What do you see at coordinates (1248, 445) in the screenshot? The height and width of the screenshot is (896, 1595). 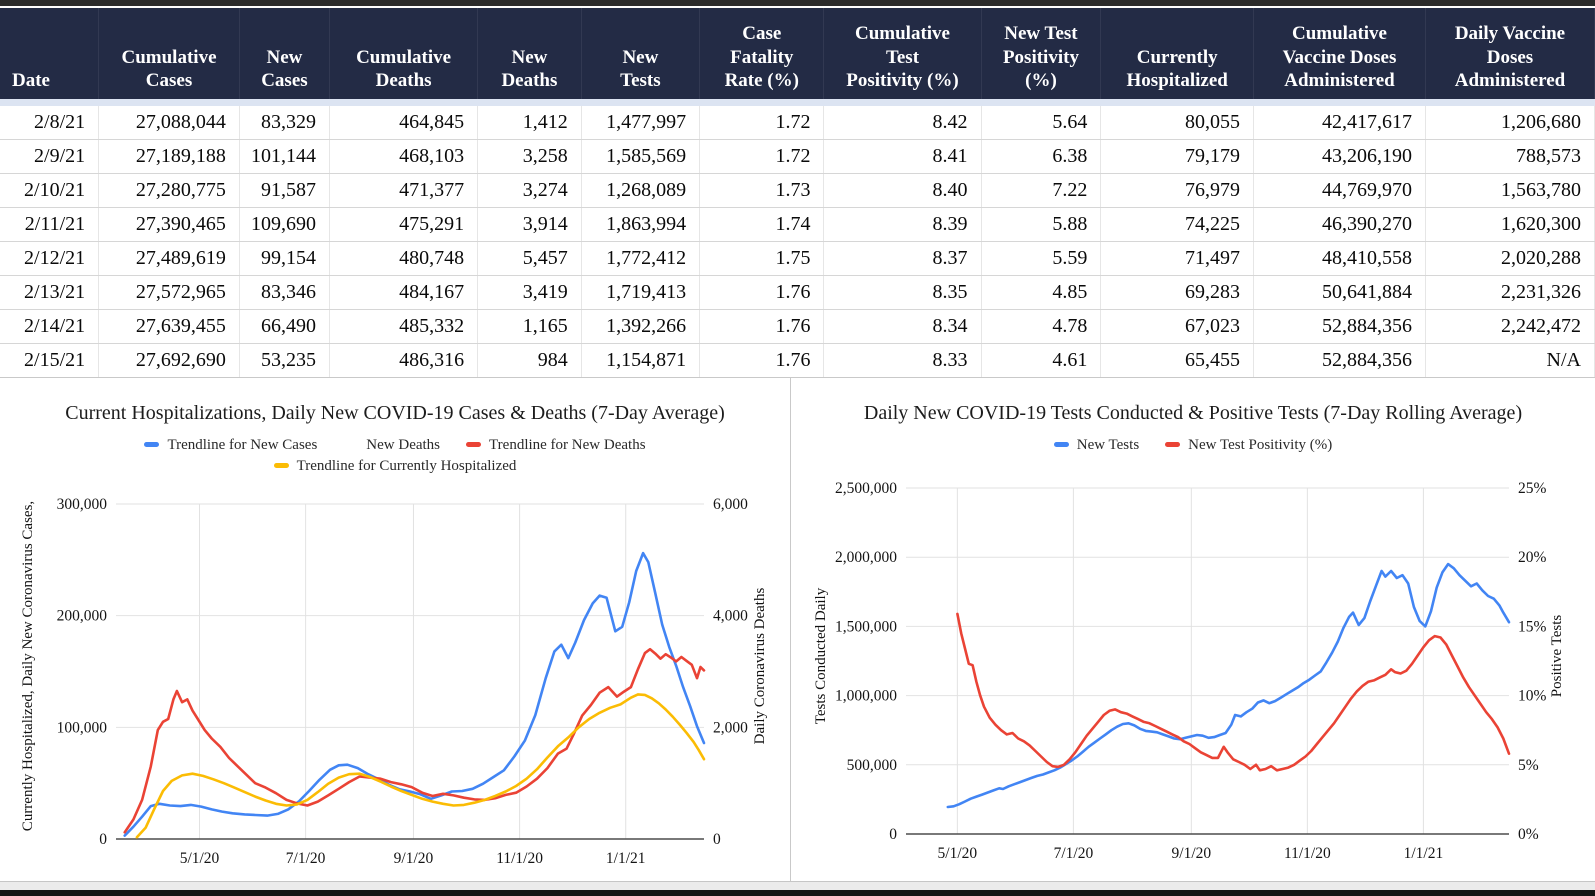 I see `legend-item: New Test Positivity (%)` at bounding box center [1248, 445].